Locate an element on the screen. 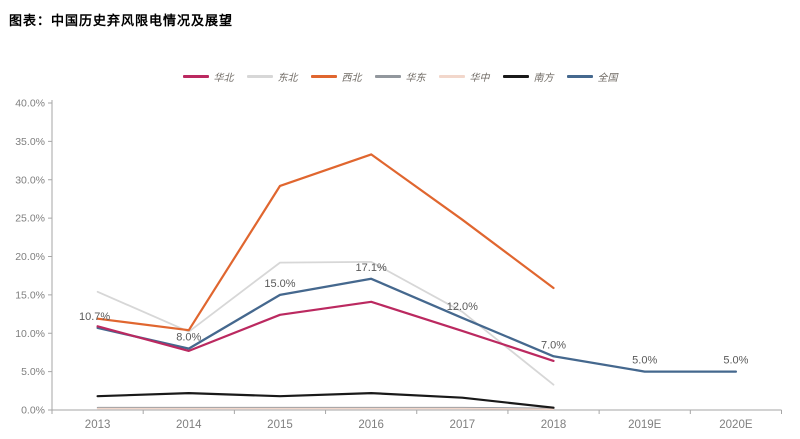 The height and width of the screenshot is (439, 800). series-line-华东 is located at coordinates (325, 408).